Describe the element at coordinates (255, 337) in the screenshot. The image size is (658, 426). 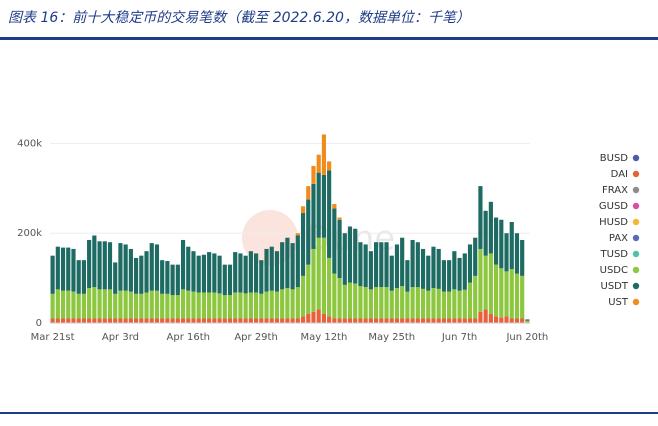
I see `x-tick-label: Apr 29th` at that location.